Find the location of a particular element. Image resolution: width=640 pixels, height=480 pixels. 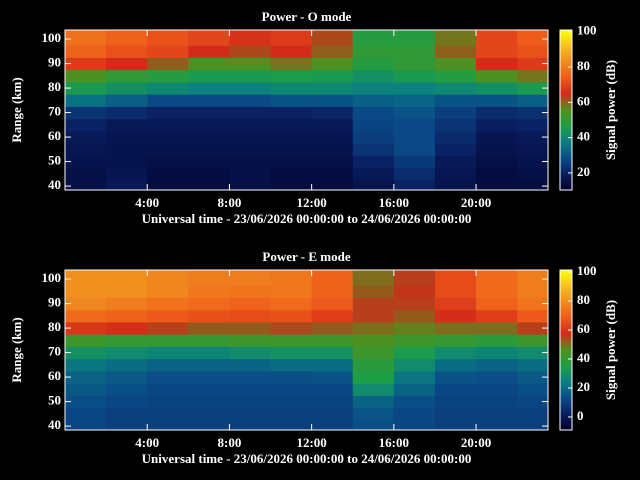

colorbar-tick-label: 80 is located at coordinates (583, 299).